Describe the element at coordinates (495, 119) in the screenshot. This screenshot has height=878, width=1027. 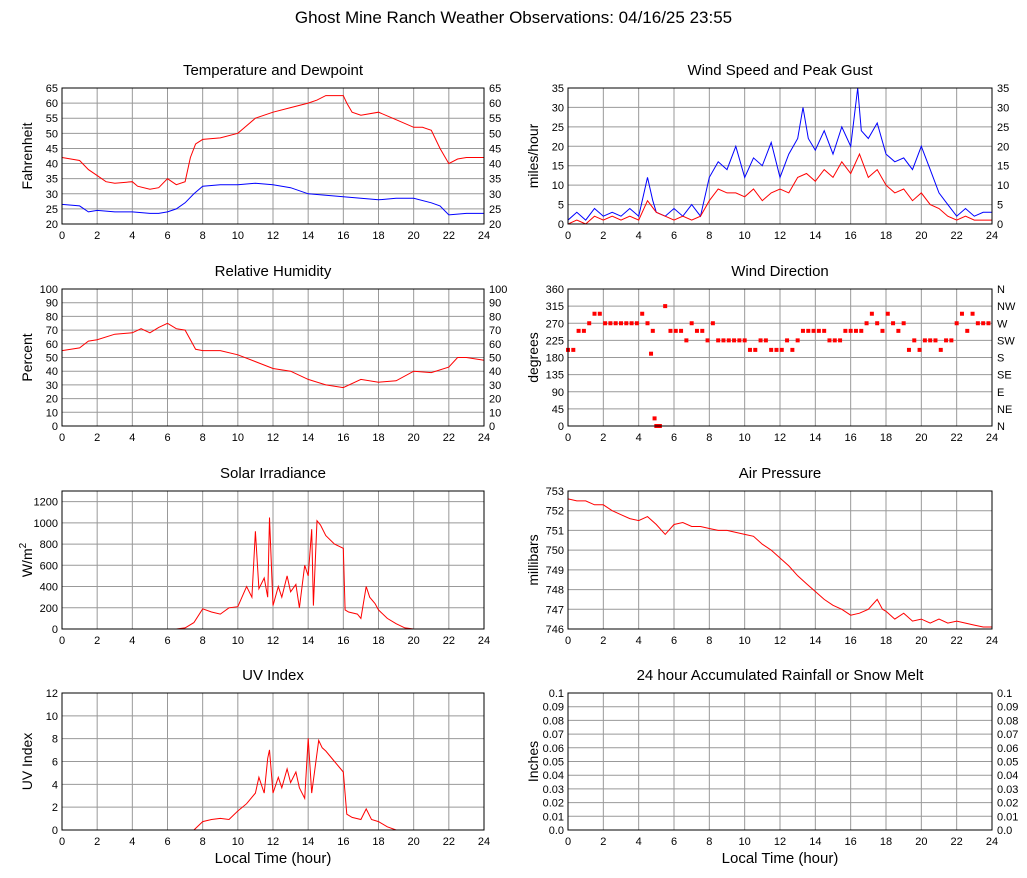
I see `y-tick-label-right: 55` at that location.